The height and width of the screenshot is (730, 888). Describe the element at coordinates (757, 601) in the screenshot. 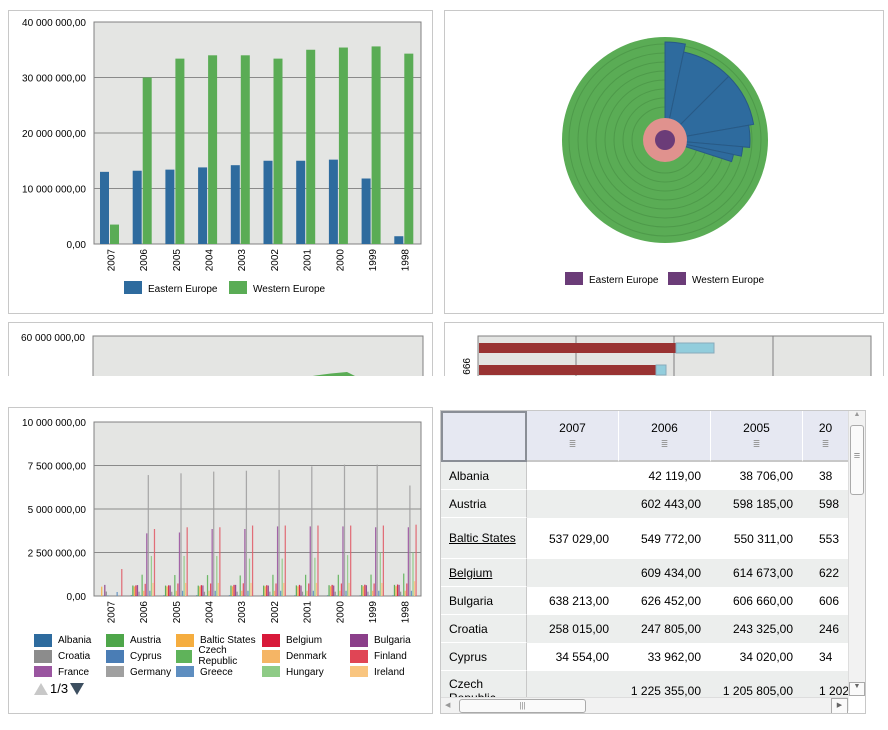

I see `table-cell: 606 660,00` at that location.